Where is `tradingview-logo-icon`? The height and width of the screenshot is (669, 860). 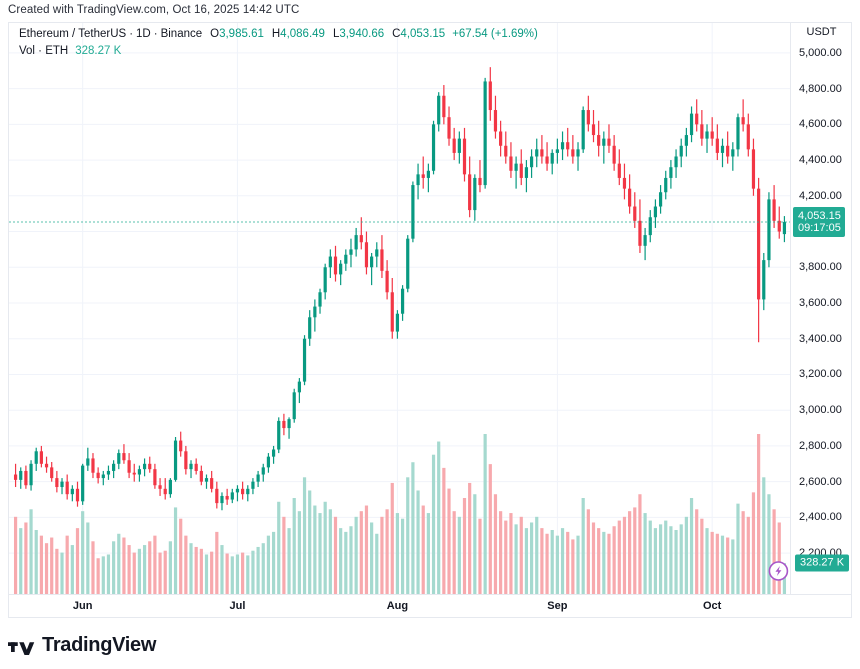
tradingview-logo-icon is located at coordinates (21, 648).